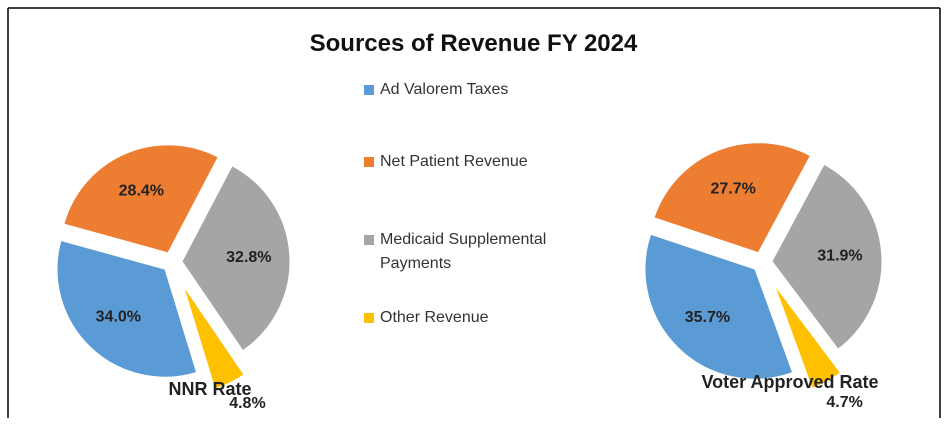  Describe the element at coordinates (434, 317) in the screenshot. I see `legend-label: Other Revenue` at that location.